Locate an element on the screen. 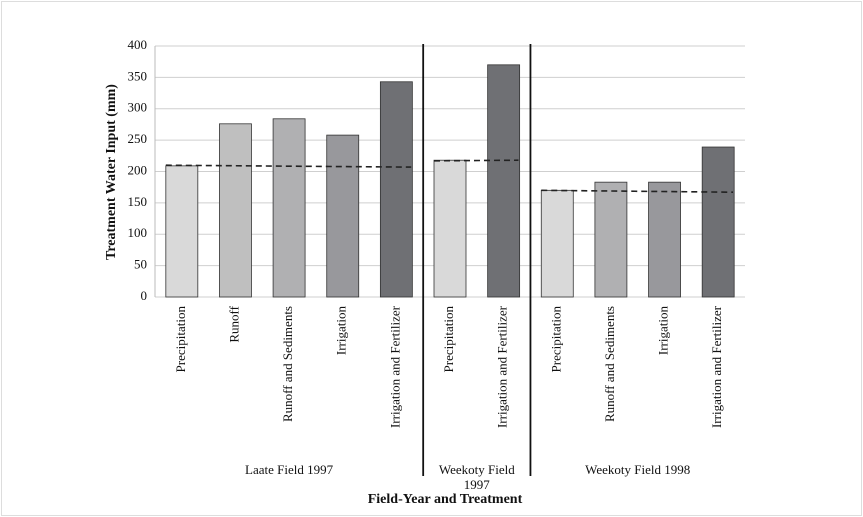 The image size is (863, 517). y-tick-label: 200 is located at coordinates (138, 169).